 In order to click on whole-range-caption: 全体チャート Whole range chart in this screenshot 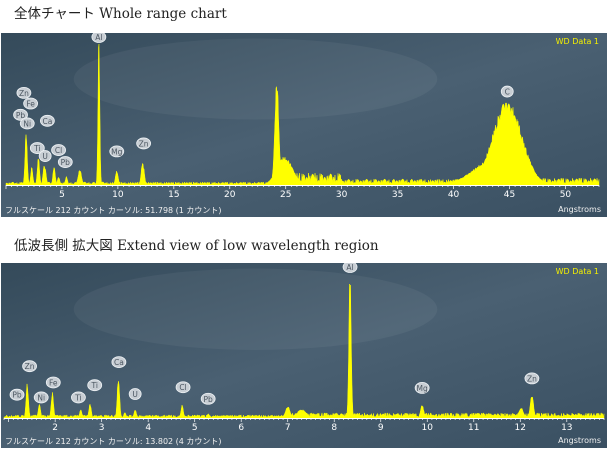, I will do `click(120, 14)`.